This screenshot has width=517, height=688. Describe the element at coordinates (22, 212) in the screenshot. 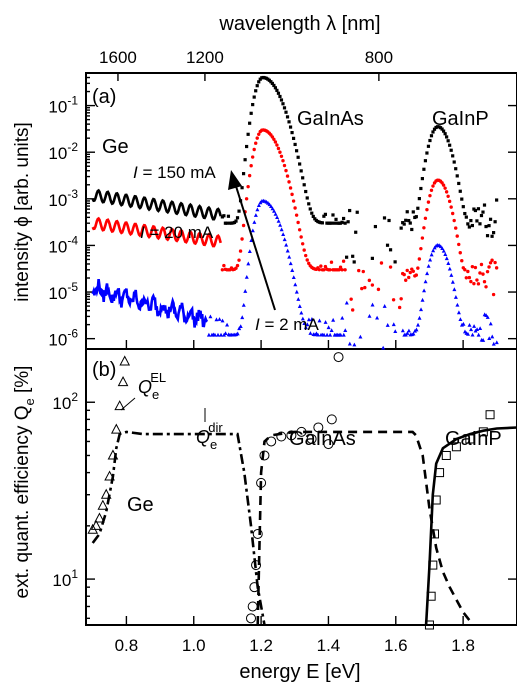

I see `panel-a-y-title: intensity ϕ [arb. units]` at that location.